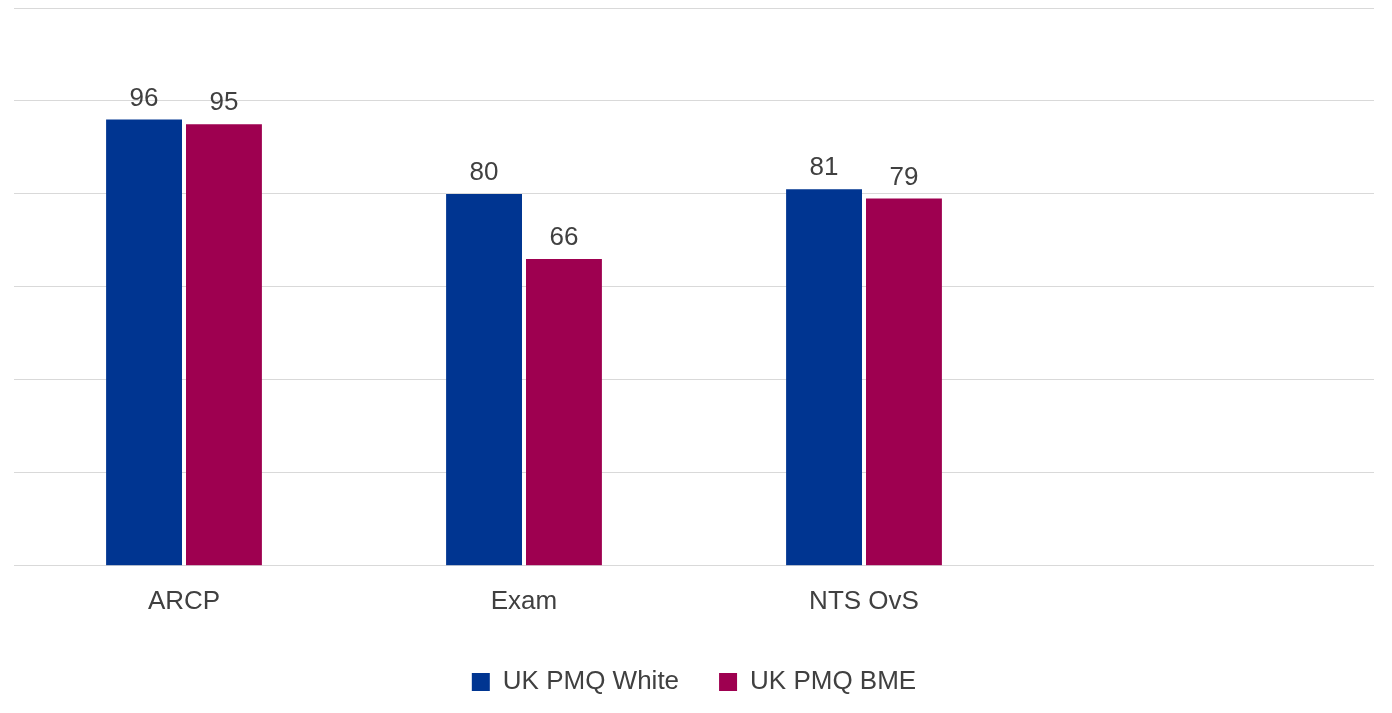  What do you see at coordinates (564, 236) in the screenshot?
I see `data-label: 66` at bounding box center [564, 236].